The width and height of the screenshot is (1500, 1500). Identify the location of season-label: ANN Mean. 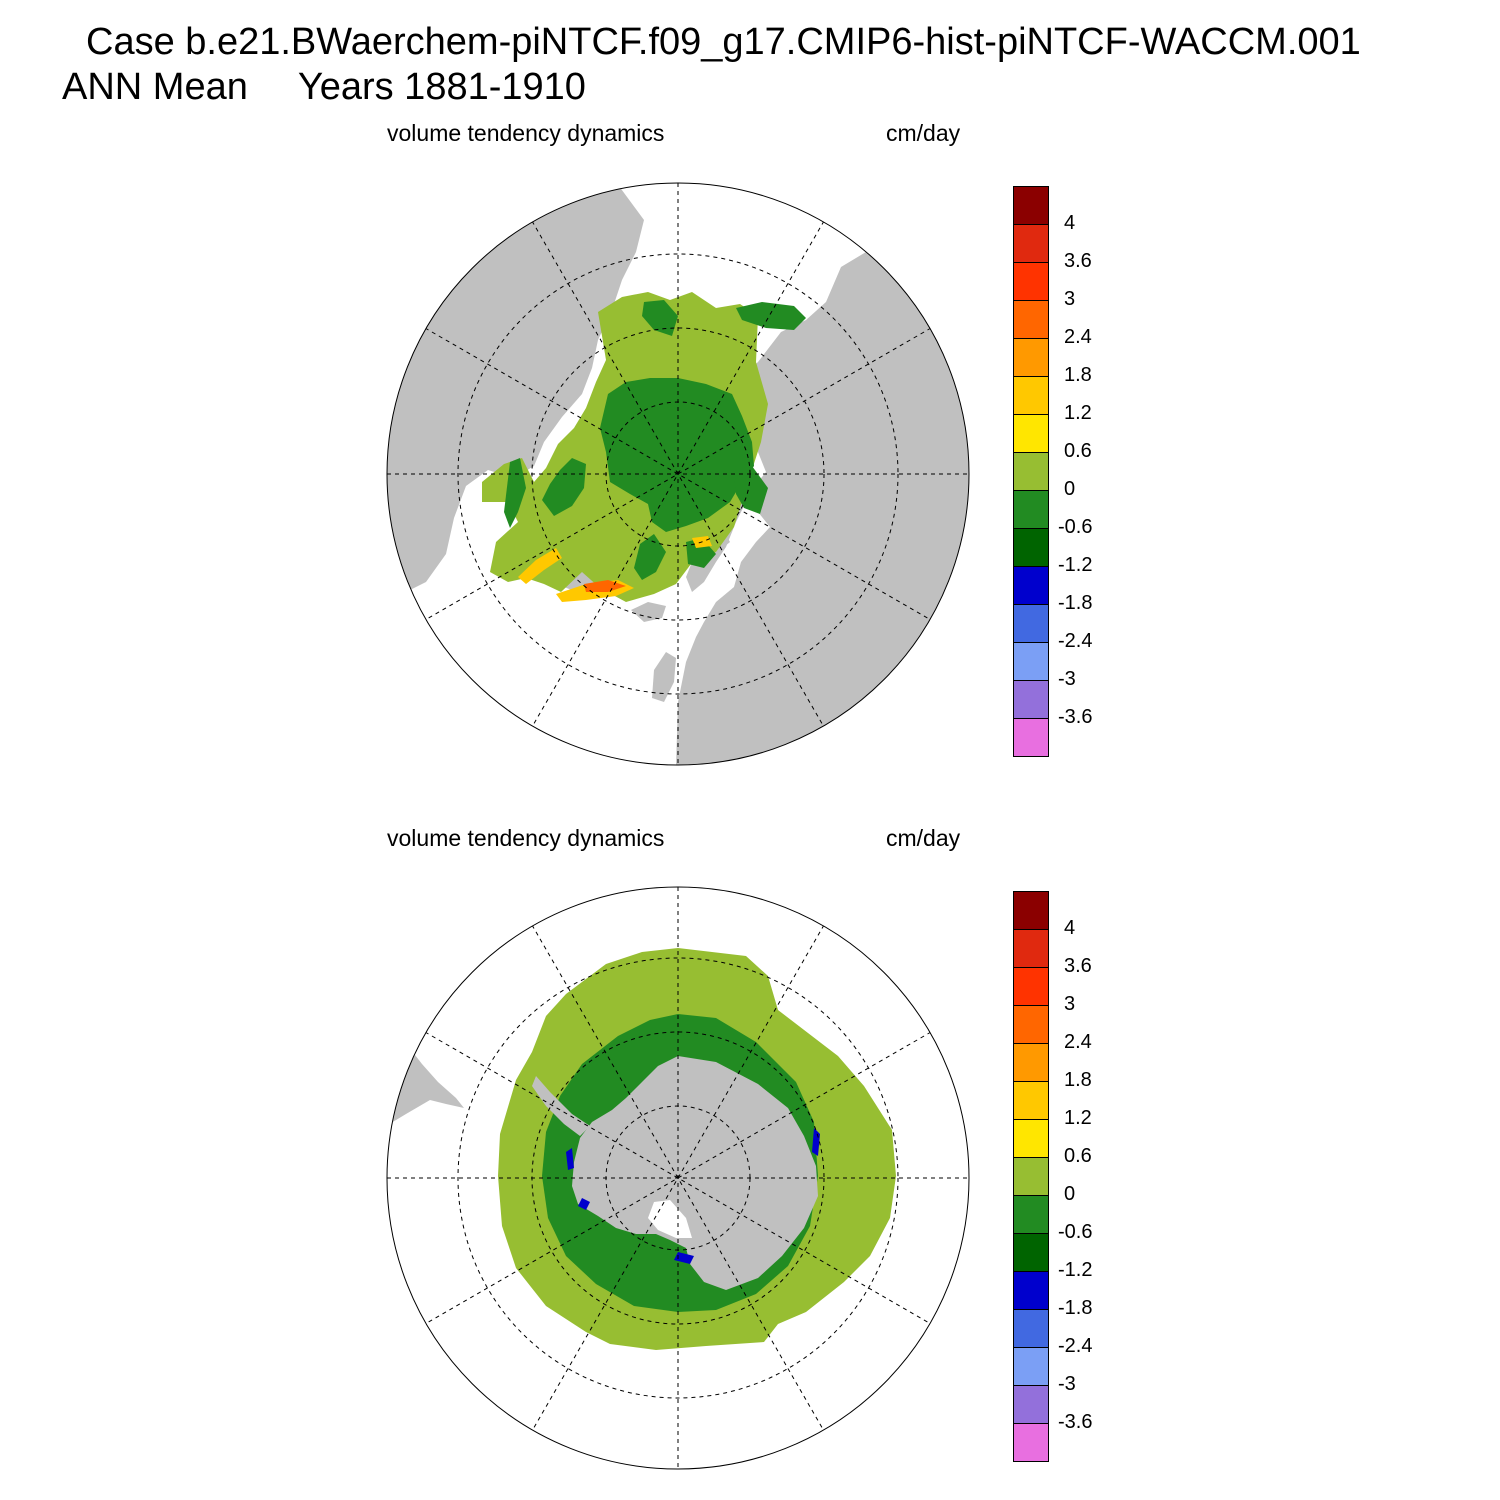
(155, 87).